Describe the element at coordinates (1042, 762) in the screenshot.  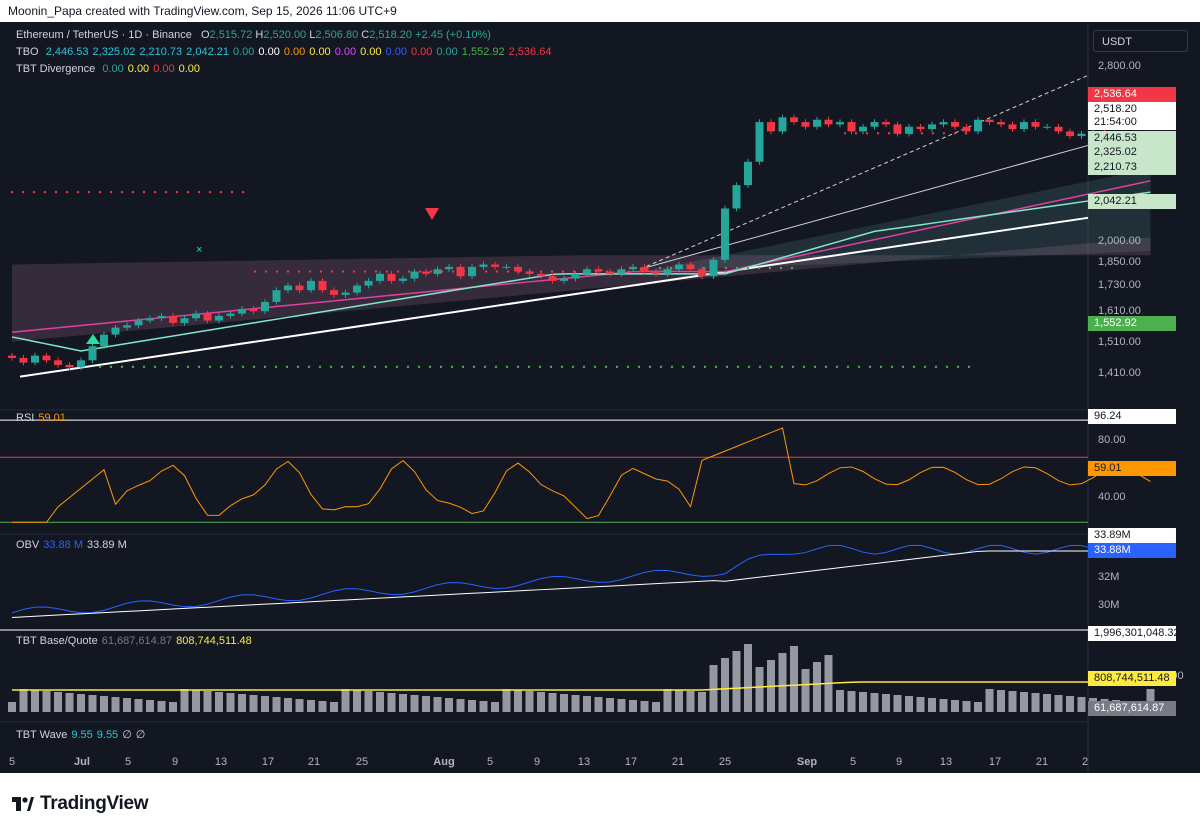
I see `time-tick-20: 21` at that location.